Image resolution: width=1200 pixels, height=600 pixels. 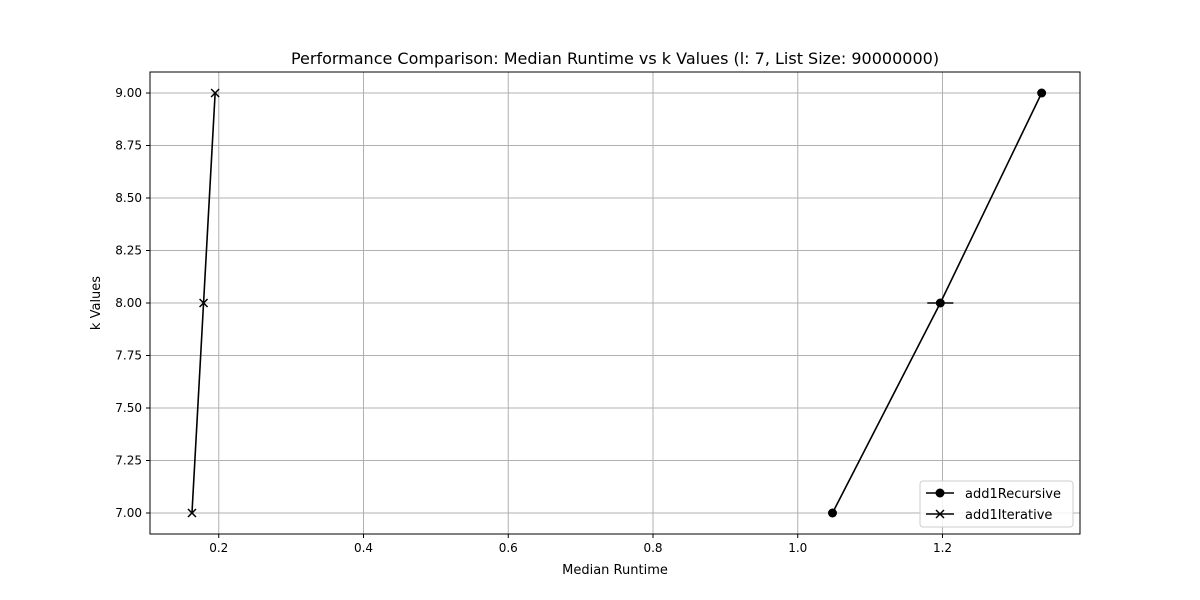 What do you see at coordinates (508, 548) in the screenshot?
I see `x-tick-label: 0.6` at bounding box center [508, 548].